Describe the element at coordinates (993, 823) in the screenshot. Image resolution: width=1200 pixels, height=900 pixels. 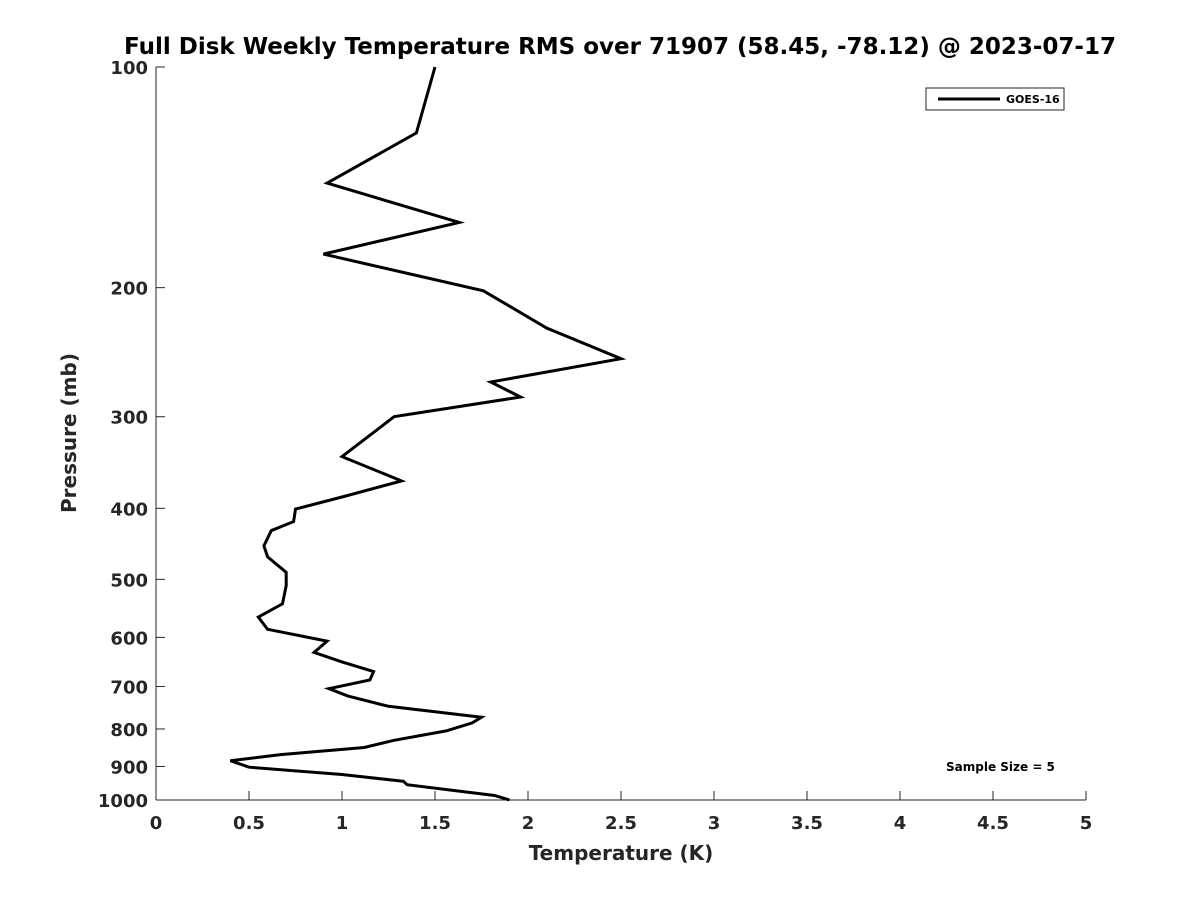
I see `x-tick-label: 4.5` at that location.